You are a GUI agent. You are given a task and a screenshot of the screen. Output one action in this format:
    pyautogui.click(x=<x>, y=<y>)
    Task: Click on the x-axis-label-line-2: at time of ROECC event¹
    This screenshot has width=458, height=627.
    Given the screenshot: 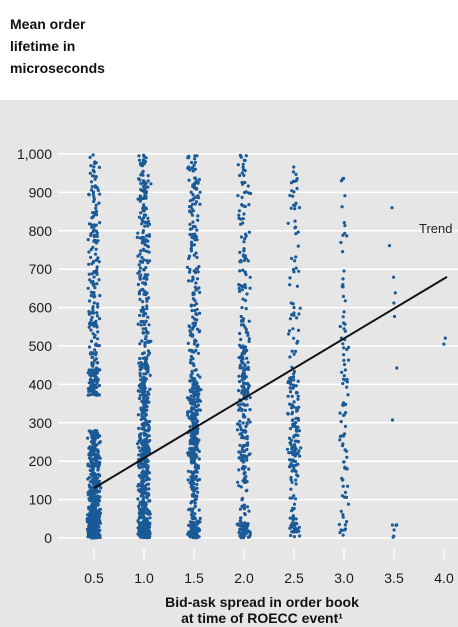 What is the action you would take?
    pyautogui.click(x=262, y=618)
    